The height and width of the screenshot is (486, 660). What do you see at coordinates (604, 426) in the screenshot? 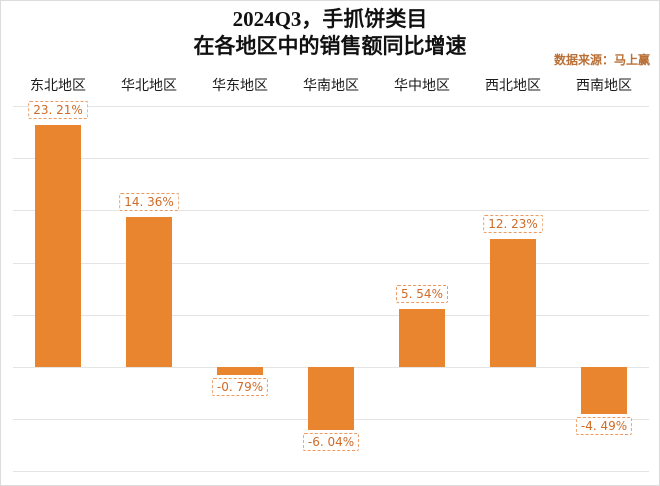
I see `value-label: -4. 49%` at bounding box center [604, 426].